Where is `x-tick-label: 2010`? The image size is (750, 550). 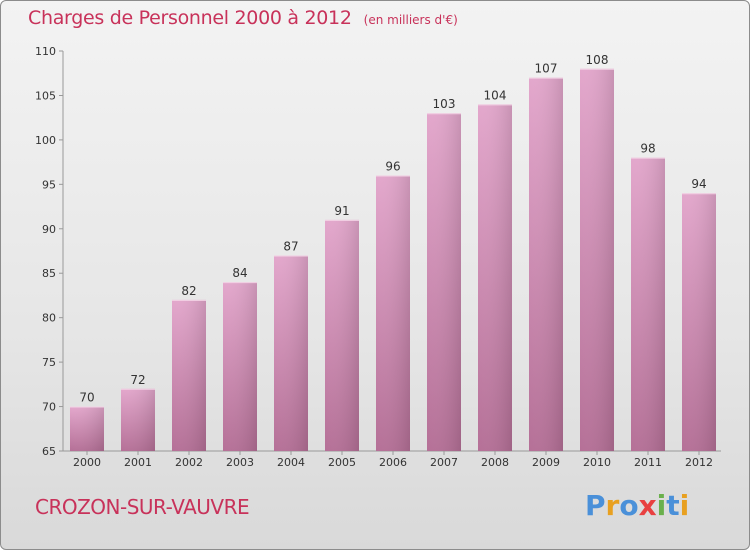 x-tick-label: 2010 is located at coordinates (597, 462).